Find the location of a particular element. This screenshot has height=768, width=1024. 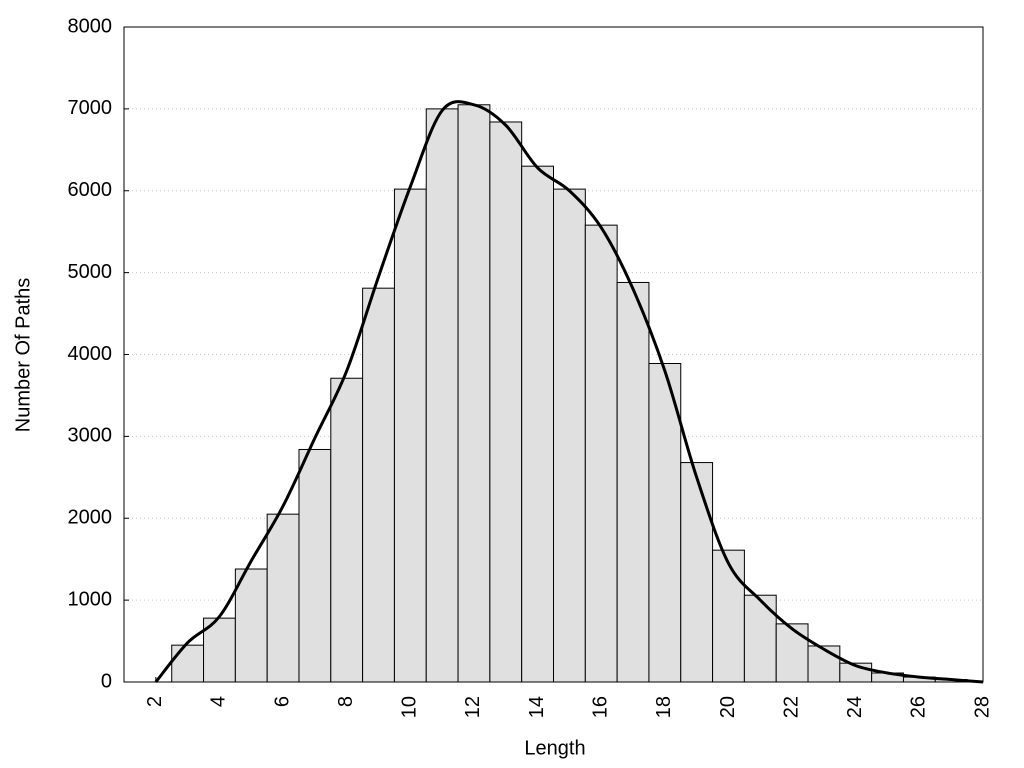

x-tick-label: 26 is located at coordinates (919, 707).